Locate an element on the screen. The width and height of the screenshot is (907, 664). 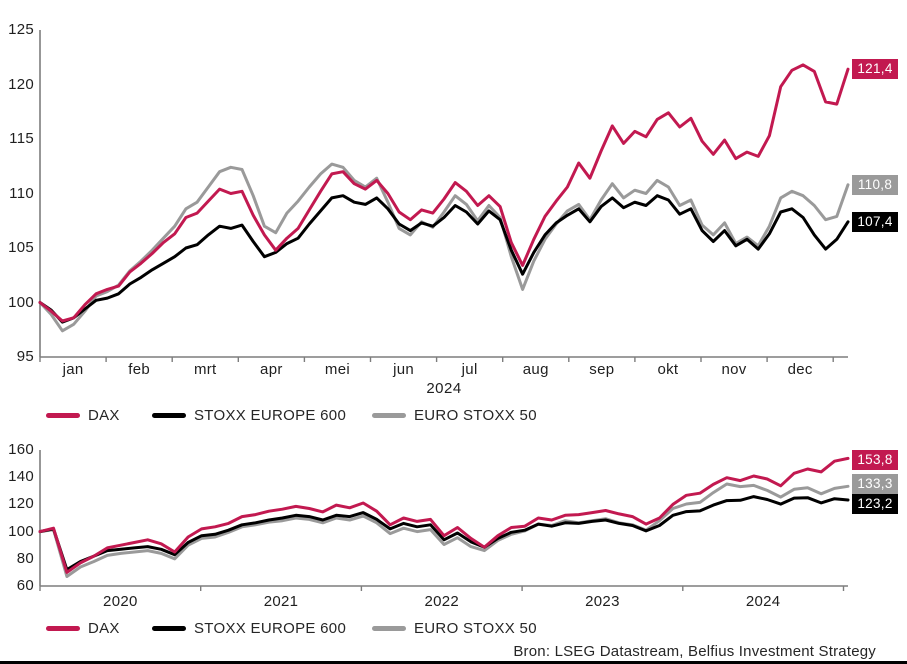
x-tick-label: sep is located at coordinates (602, 369).